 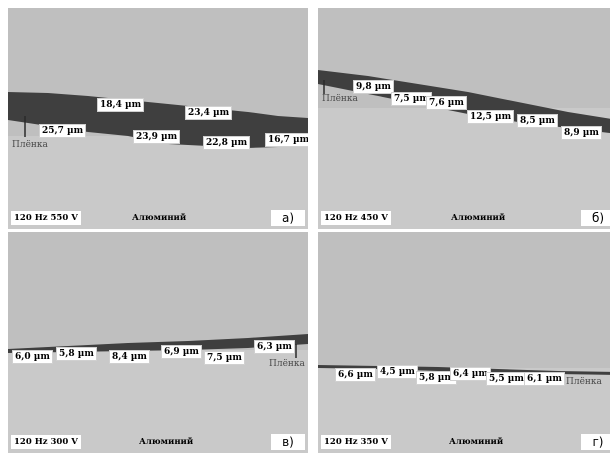 I want to click on thickness-label: 6,9 µm, so click(x=181, y=352).